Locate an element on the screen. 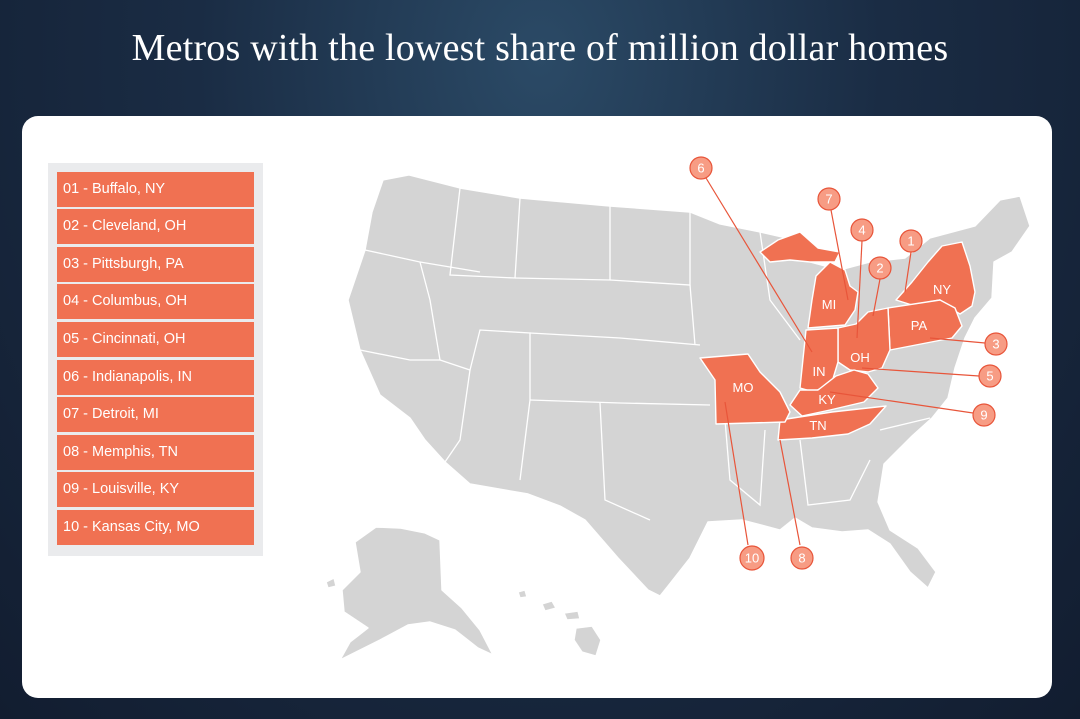  state-michigan is located at coordinates (833, 295).